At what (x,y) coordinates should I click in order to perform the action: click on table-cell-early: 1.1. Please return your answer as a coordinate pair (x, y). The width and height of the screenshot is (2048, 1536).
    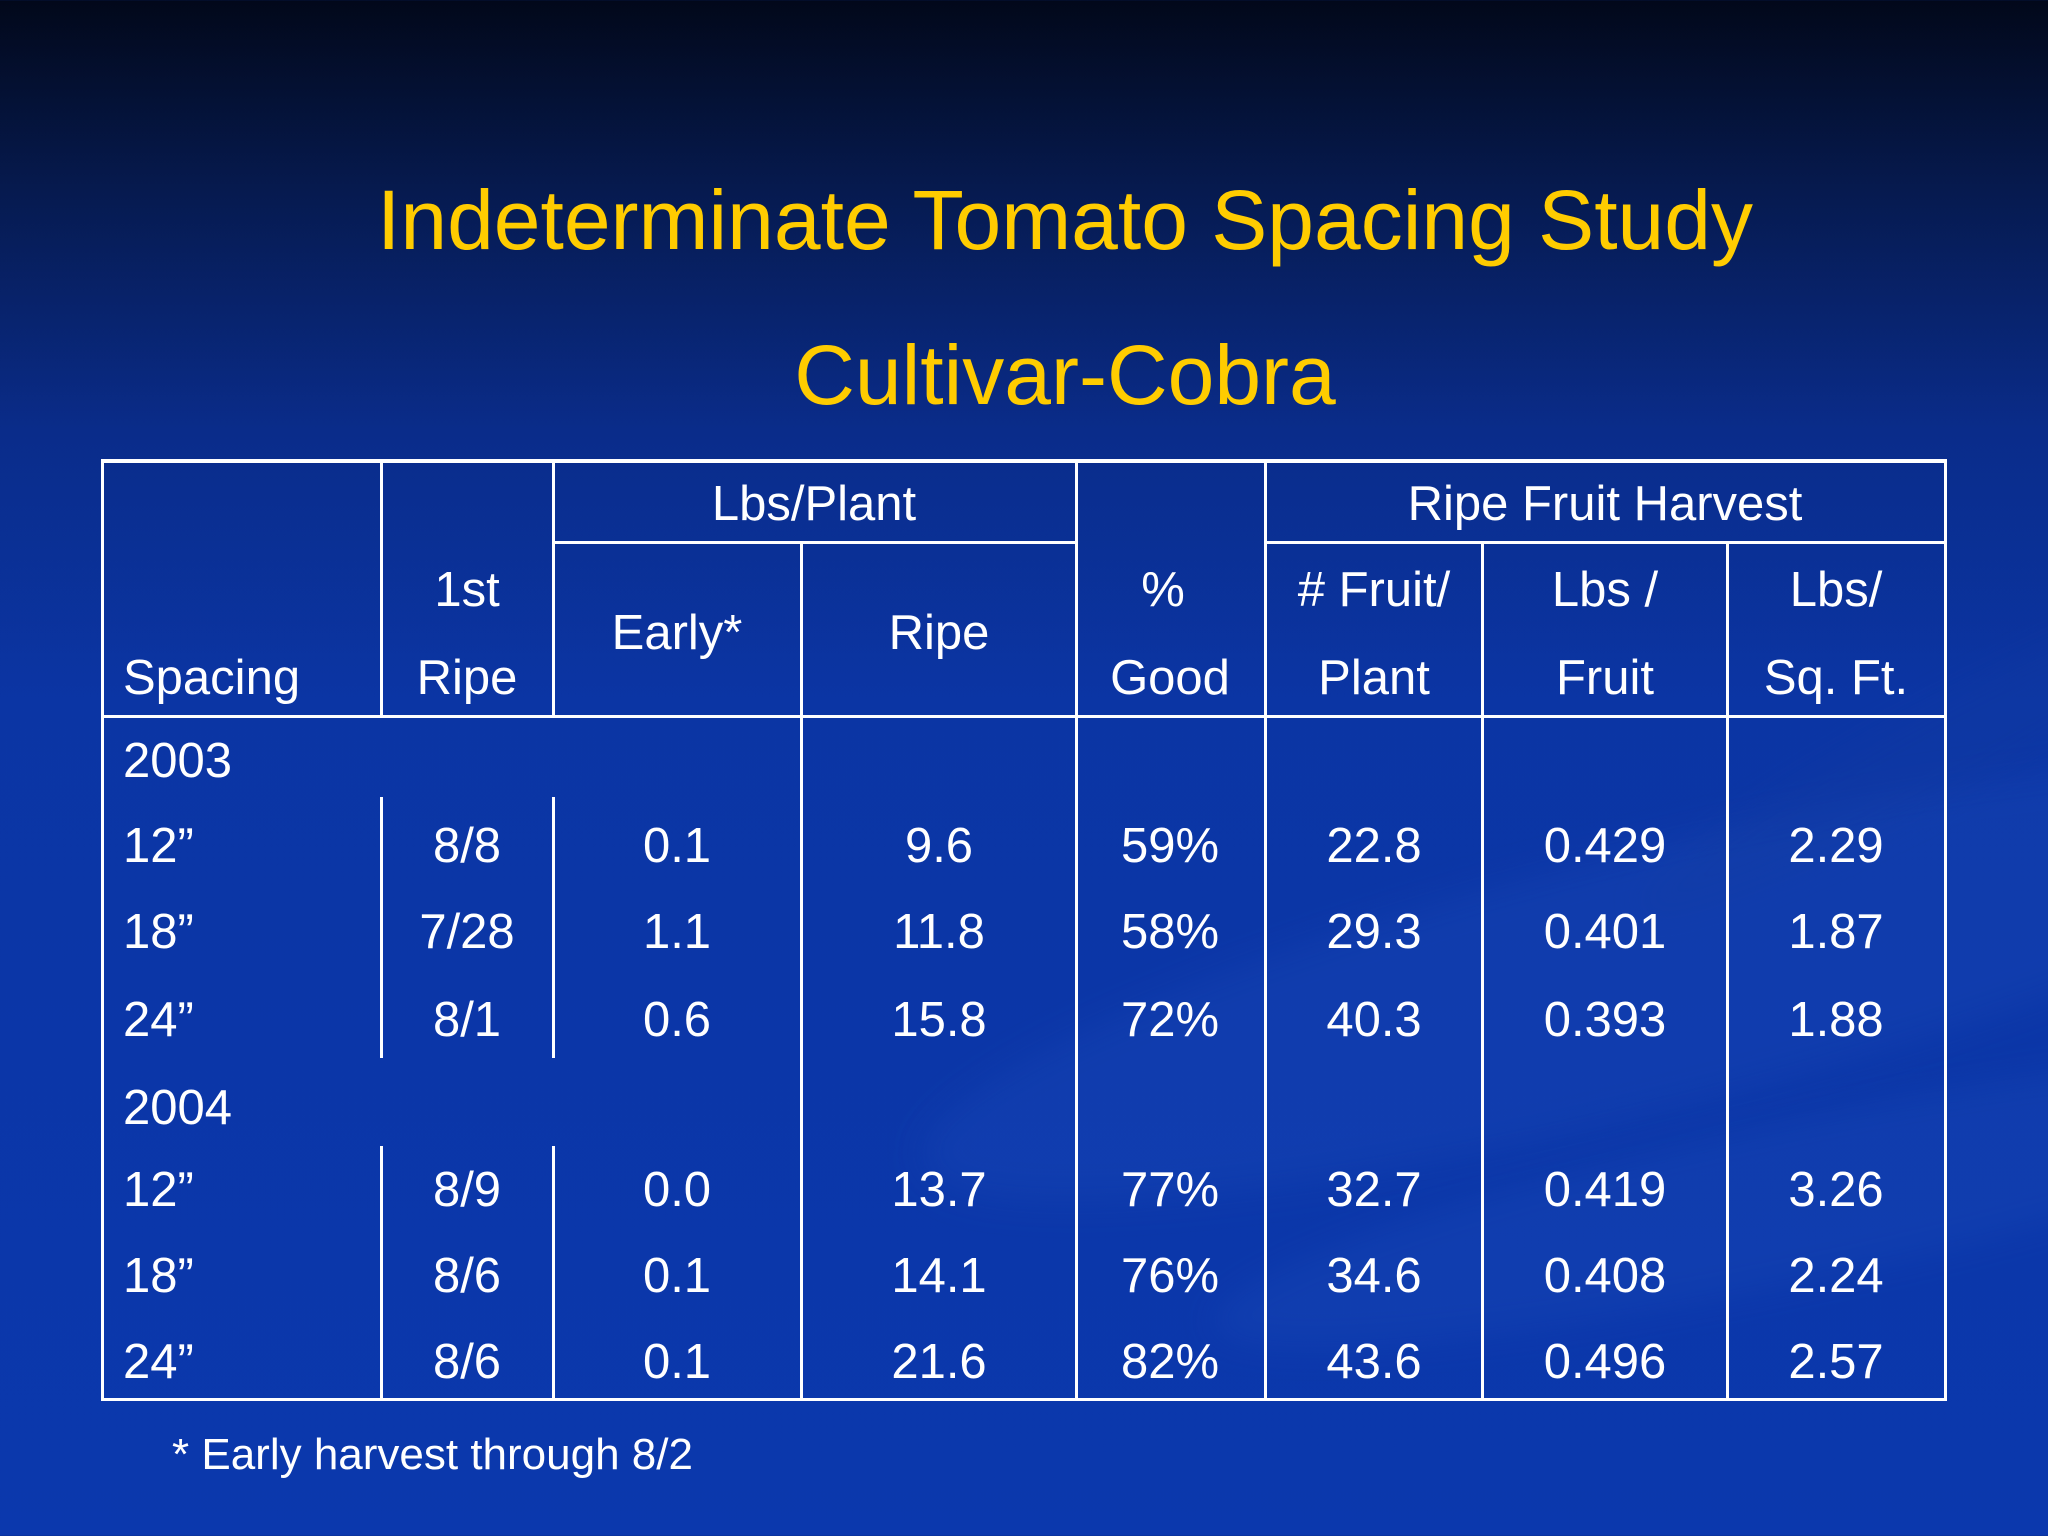
    Looking at the image, I should click on (677, 932).